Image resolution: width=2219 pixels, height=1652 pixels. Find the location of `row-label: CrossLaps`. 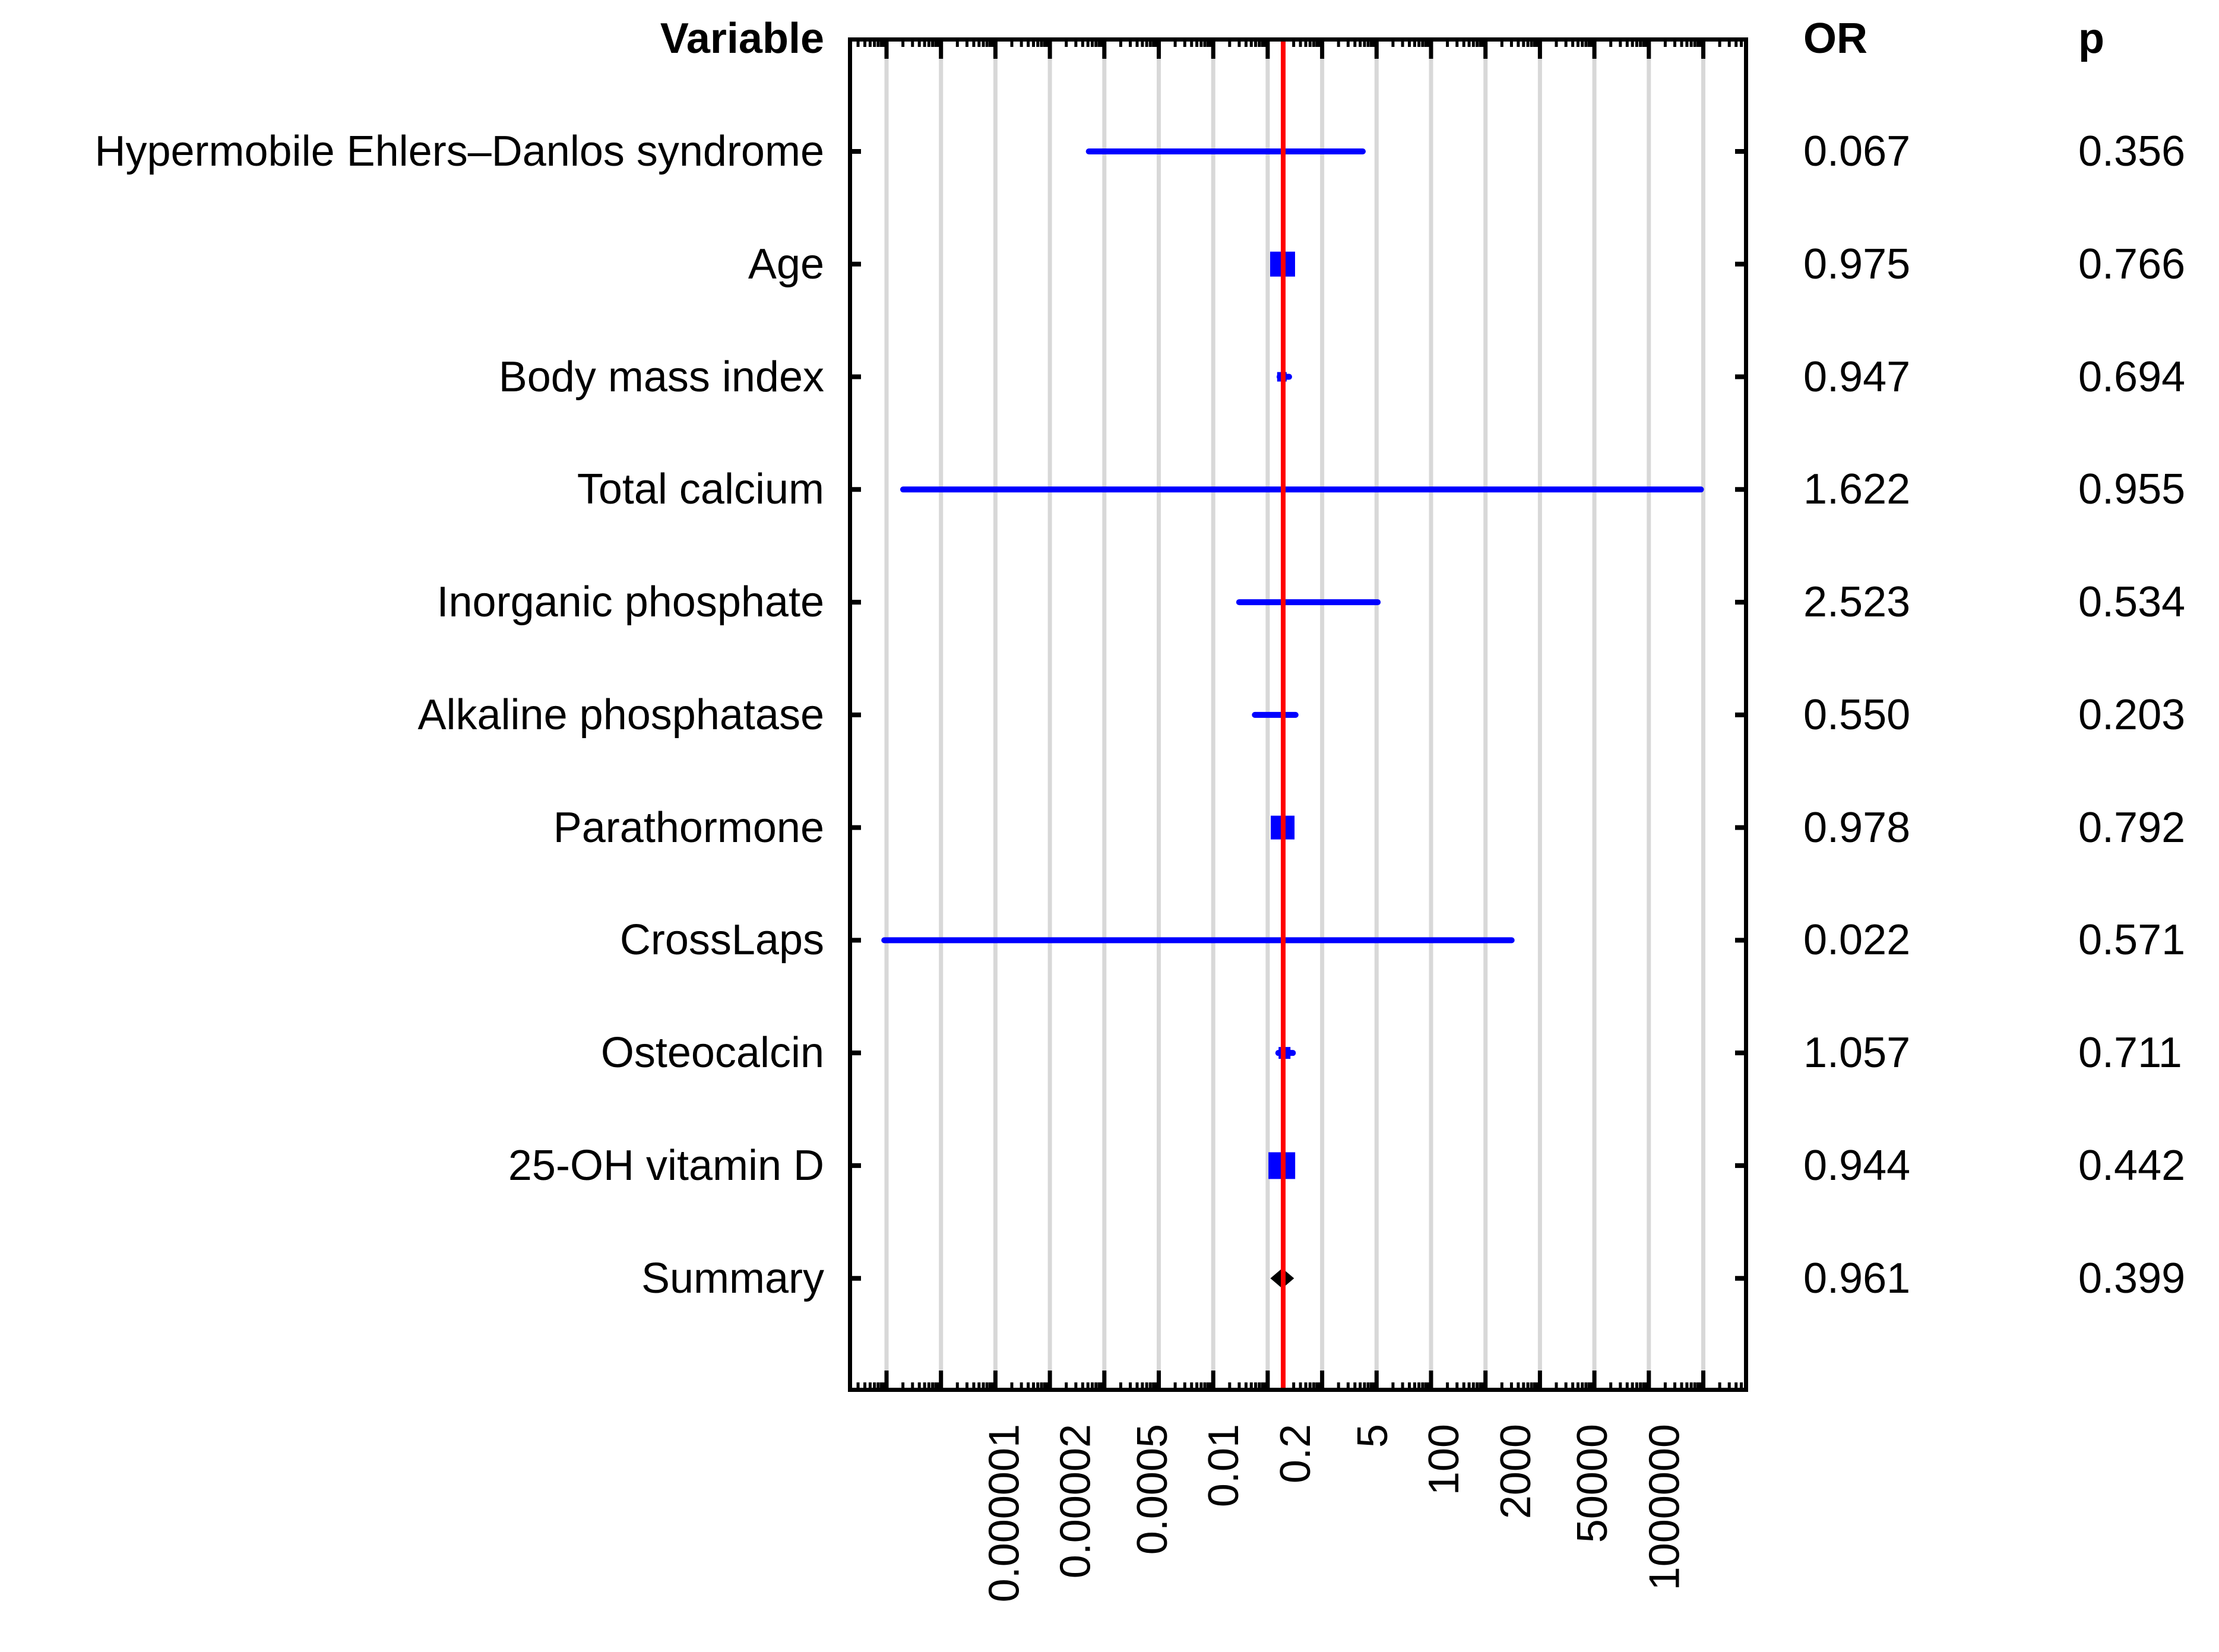

row-label: CrossLaps is located at coordinates (722, 940).